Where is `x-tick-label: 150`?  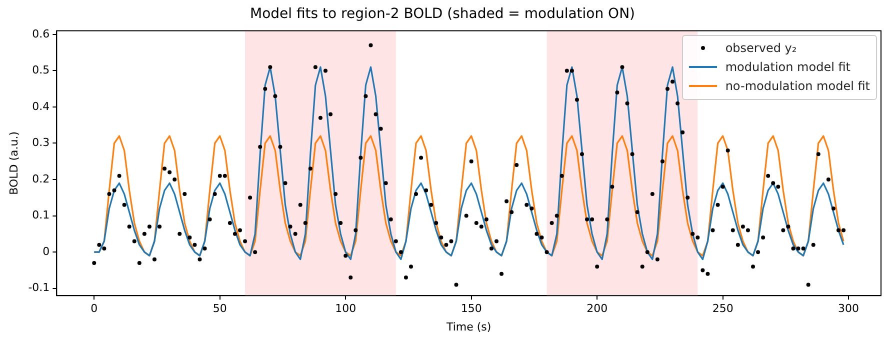
x-tick-label: 150 is located at coordinates (471, 309).